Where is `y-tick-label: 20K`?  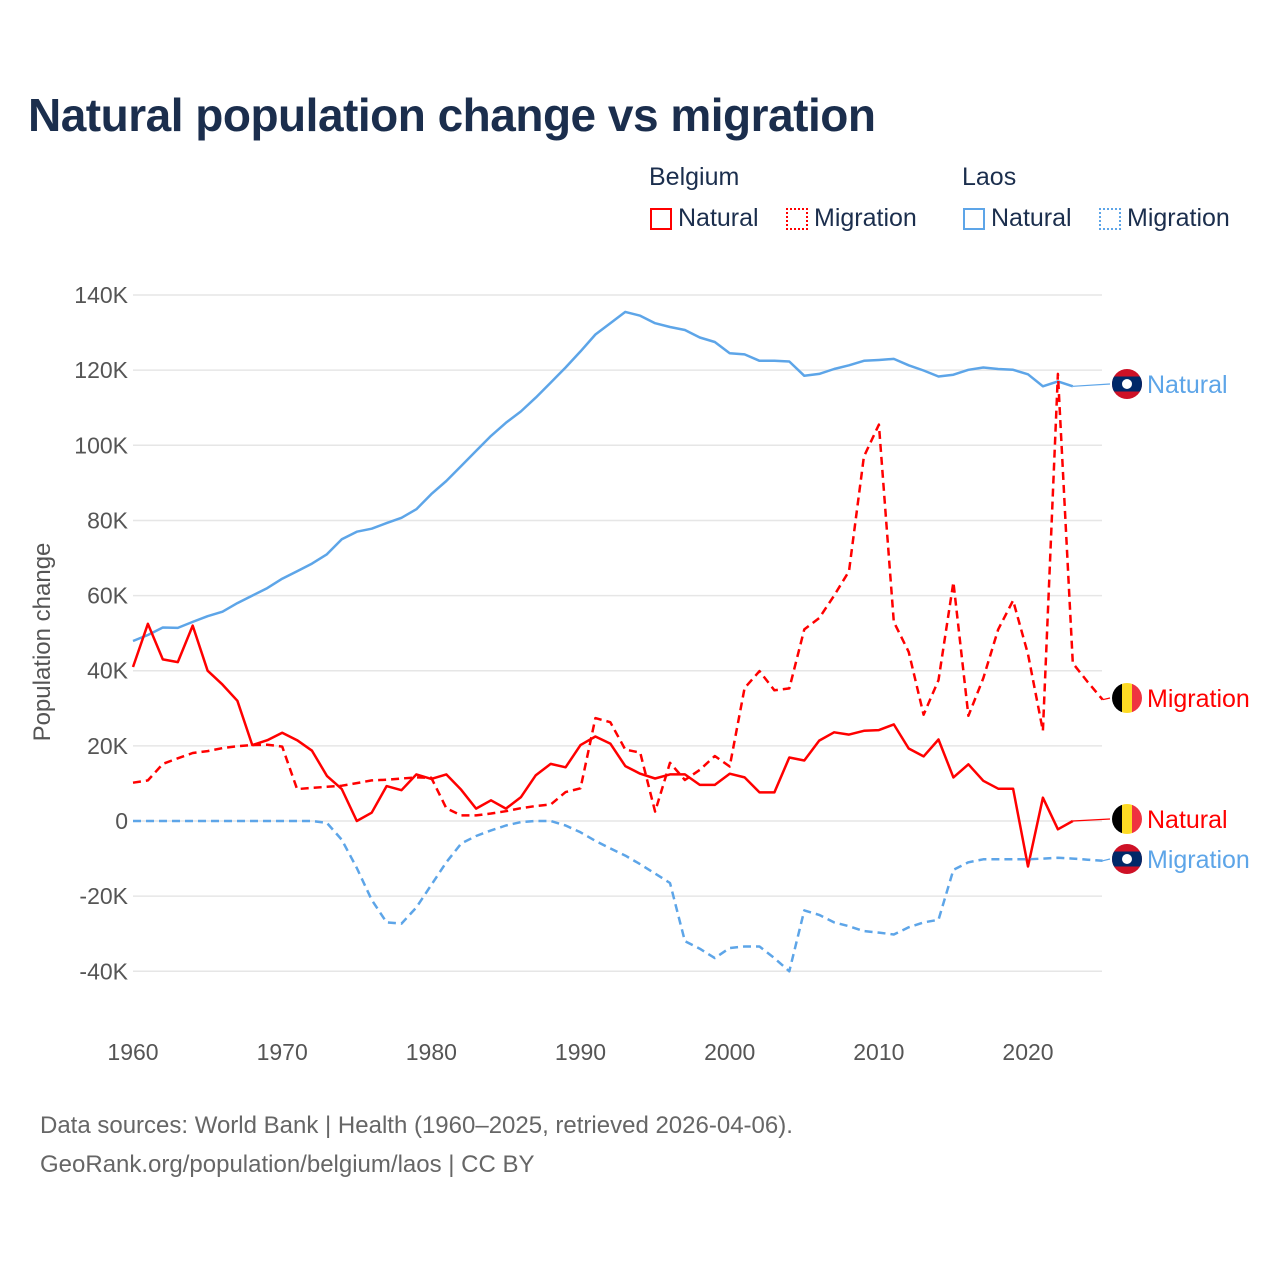
y-tick-label: 20K is located at coordinates (108, 746).